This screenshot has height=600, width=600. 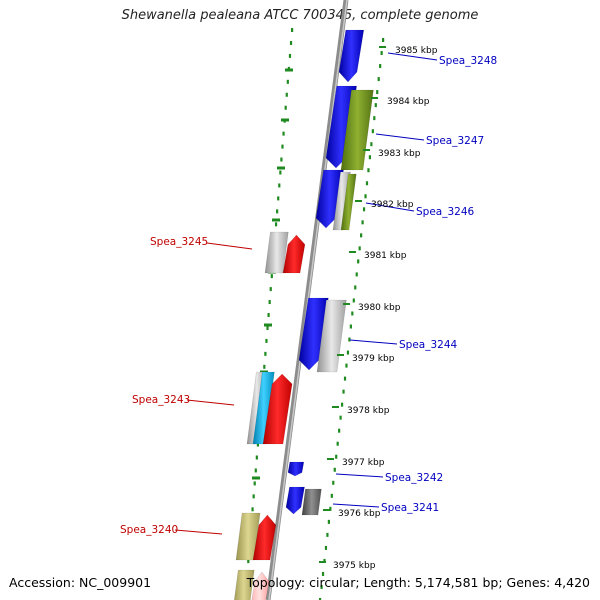 What do you see at coordinates (445, 212) in the screenshot?
I see `gene-label-spea-3246: Spea_3246` at bounding box center [445, 212].